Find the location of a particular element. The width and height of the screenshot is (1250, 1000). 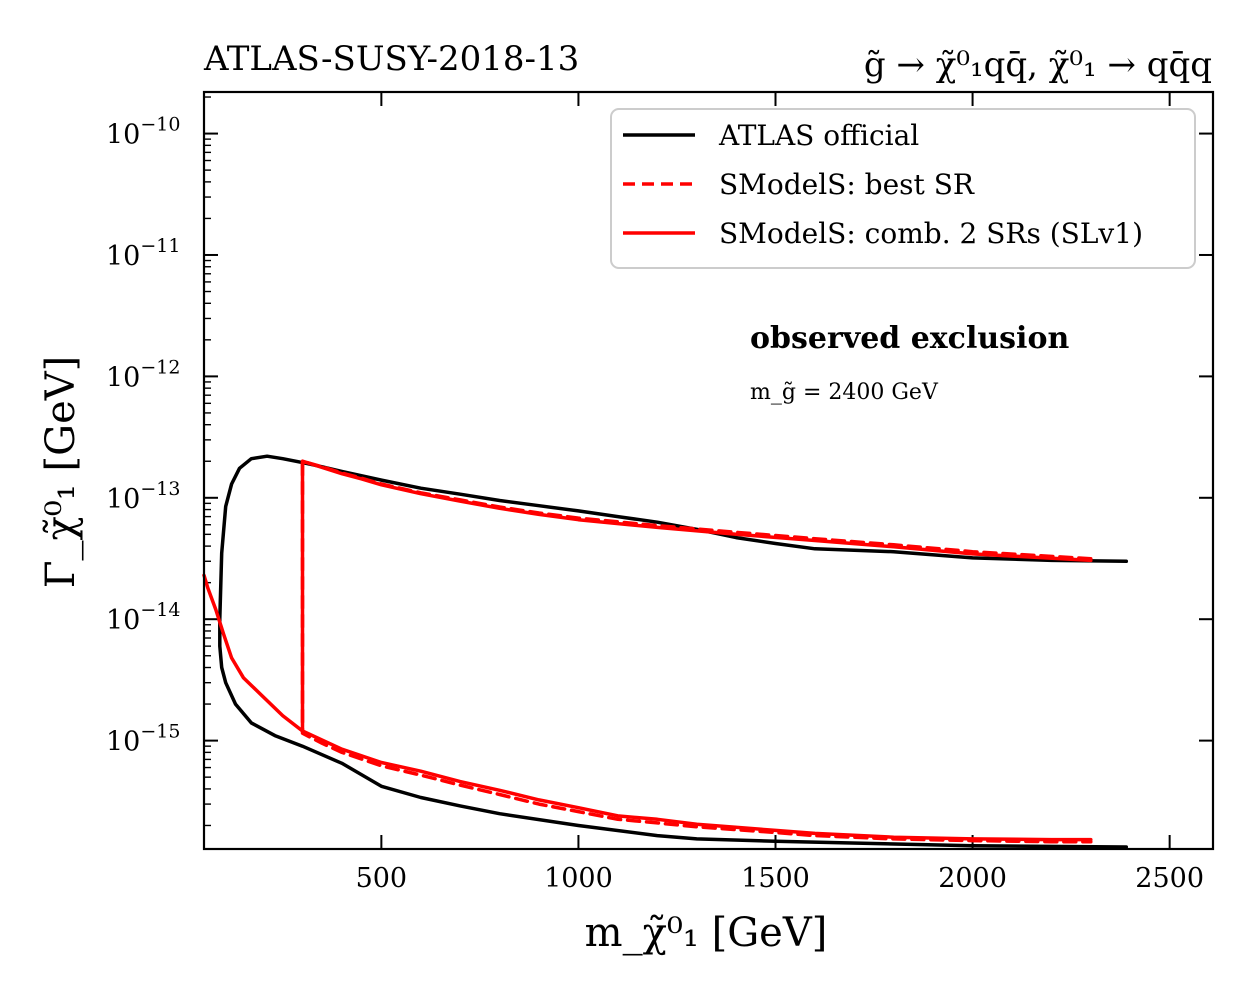

legend-label-best-sr: SModelS: best SR is located at coordinates (847, 184).